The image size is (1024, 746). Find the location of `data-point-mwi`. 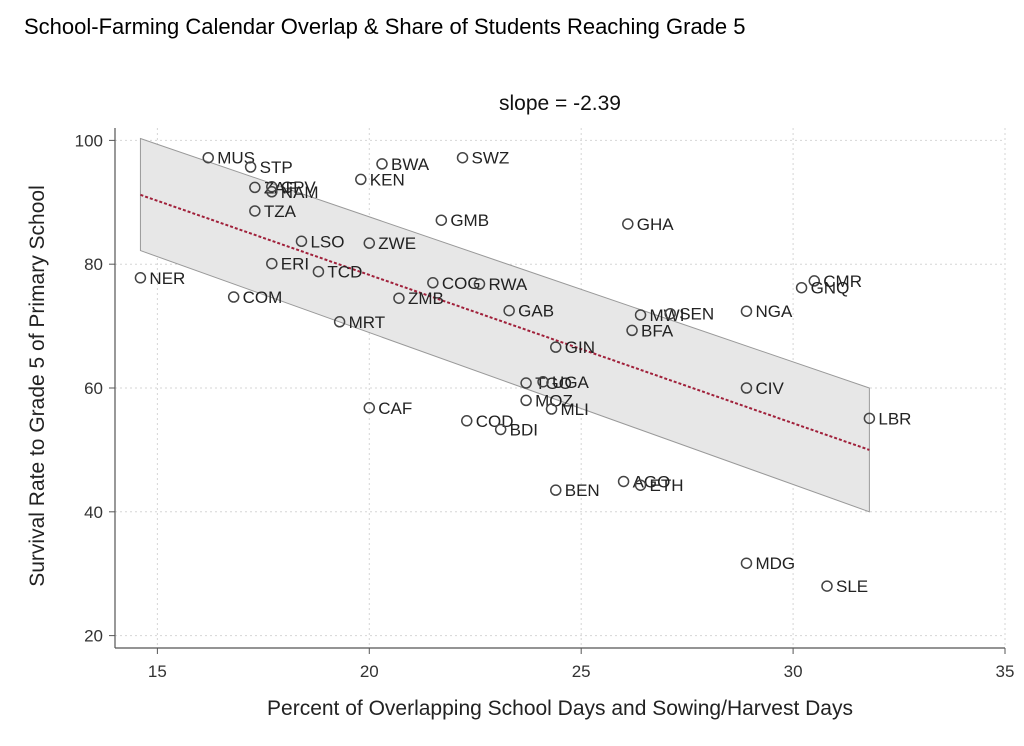

data-point-mwi is located at coordinates (640, 315).